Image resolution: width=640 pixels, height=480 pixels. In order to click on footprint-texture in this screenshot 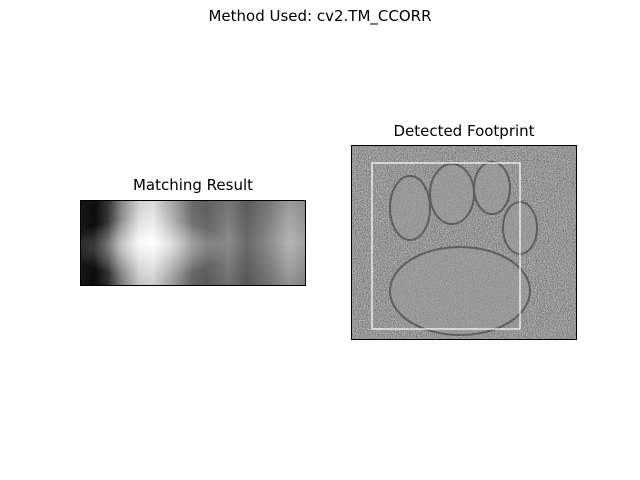, I will do `click(464, 242)`.